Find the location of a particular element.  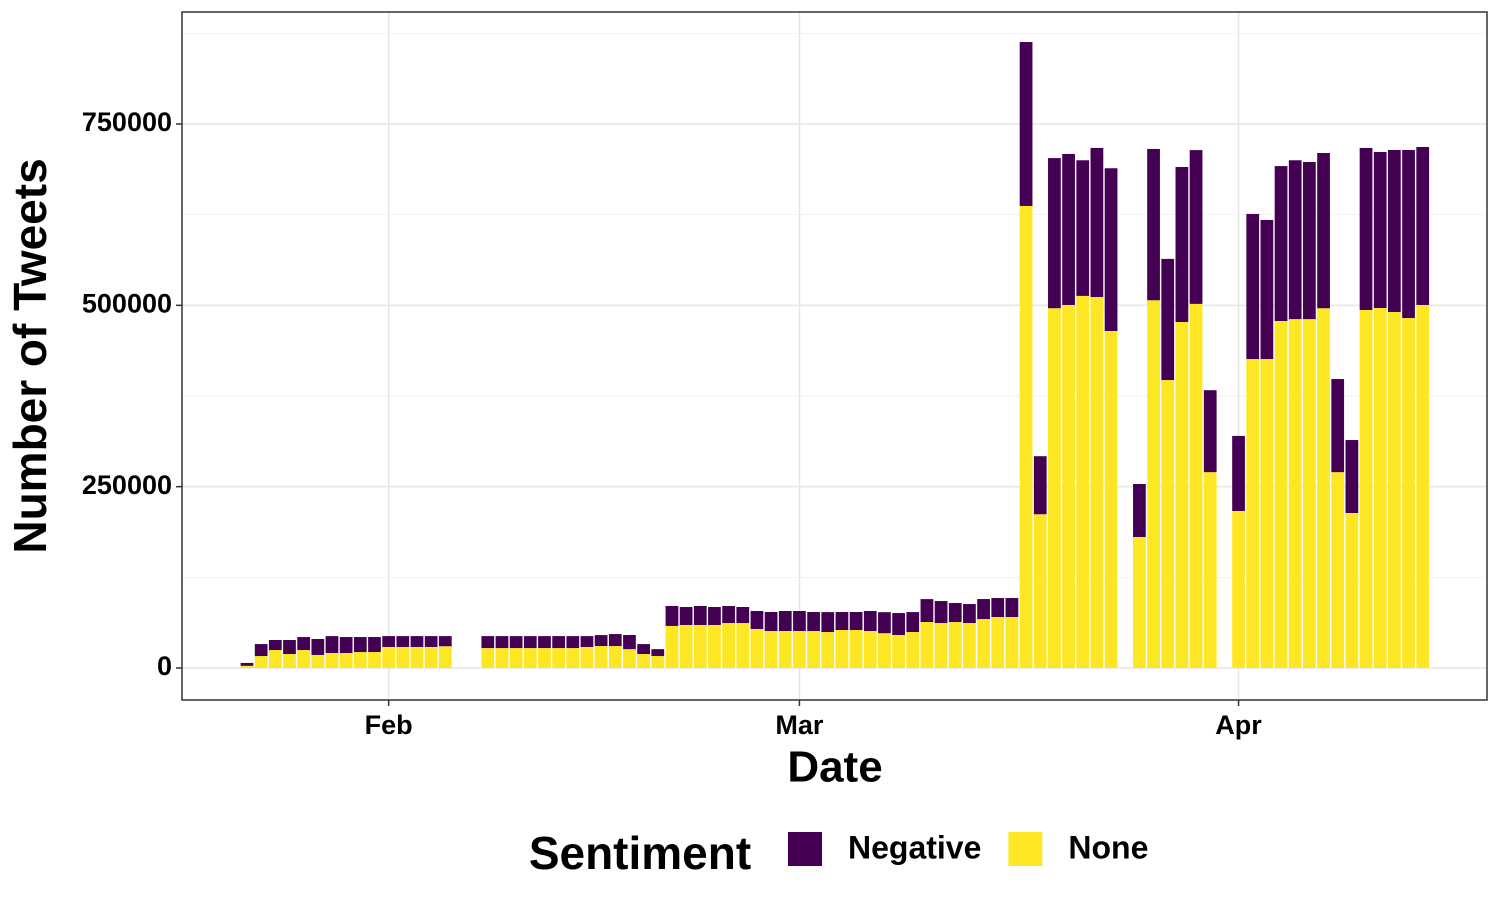

x-tick-label: Apr is located at coordinates (1238, 725).